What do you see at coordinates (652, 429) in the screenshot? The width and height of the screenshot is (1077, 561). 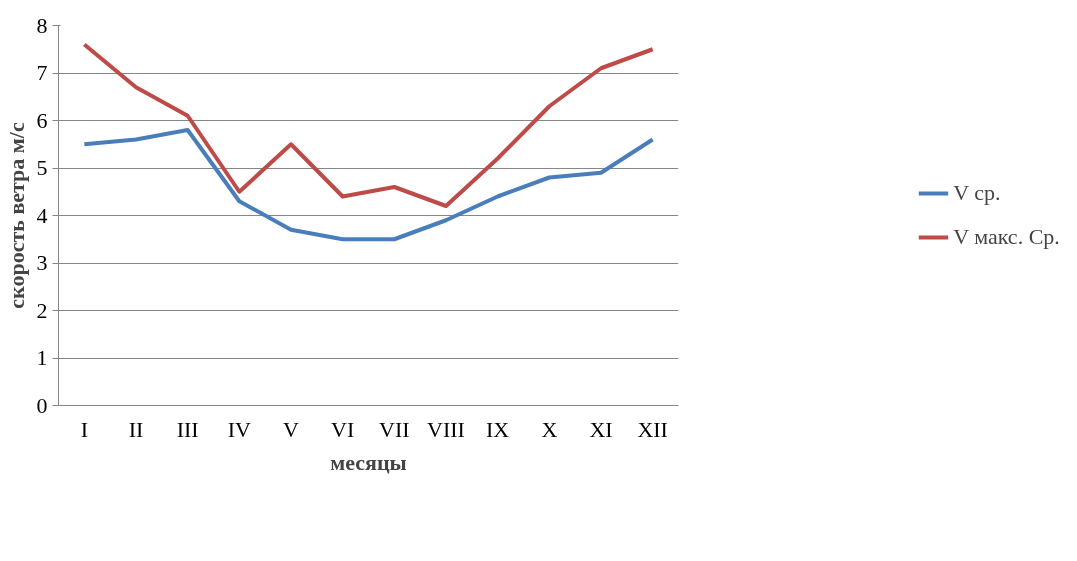 I see `x-tick-label: XII` at bounding box center [652, 429].